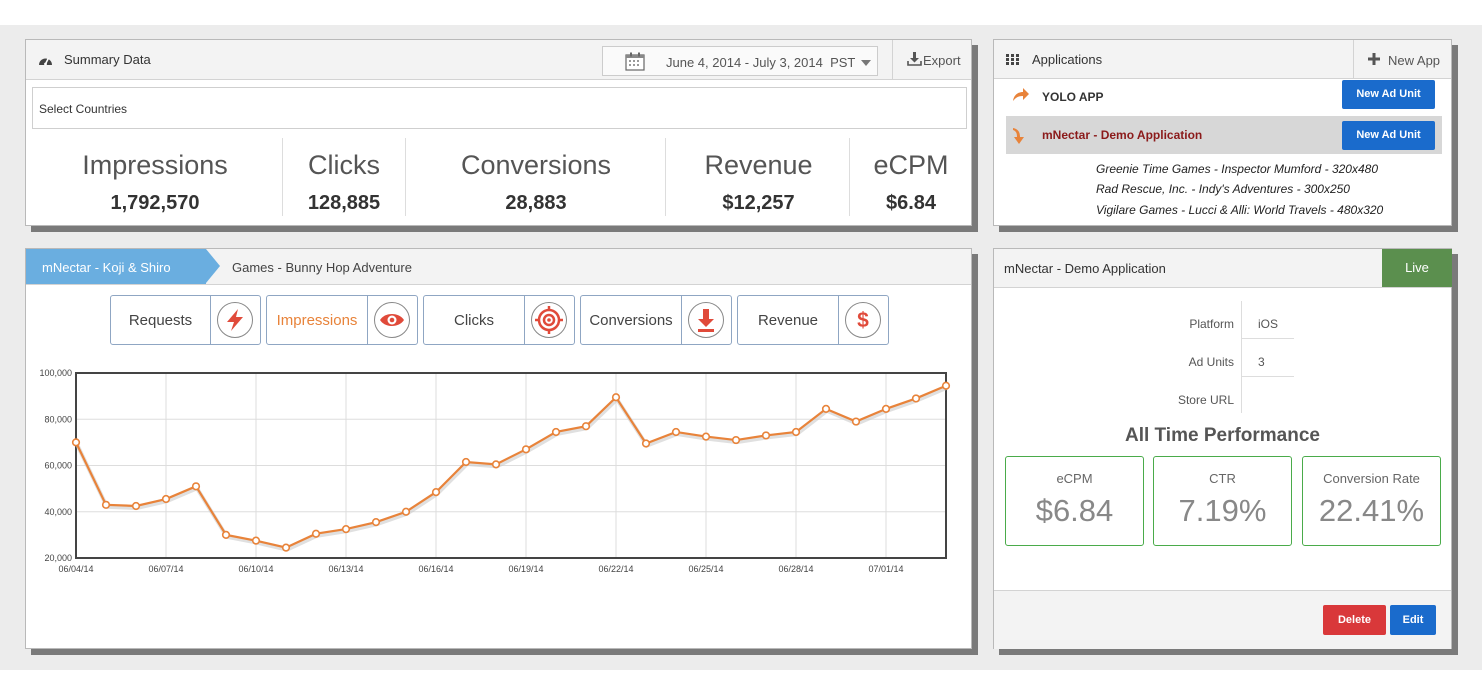  I want to click on delete-button: Delete, so click(1354, 620).